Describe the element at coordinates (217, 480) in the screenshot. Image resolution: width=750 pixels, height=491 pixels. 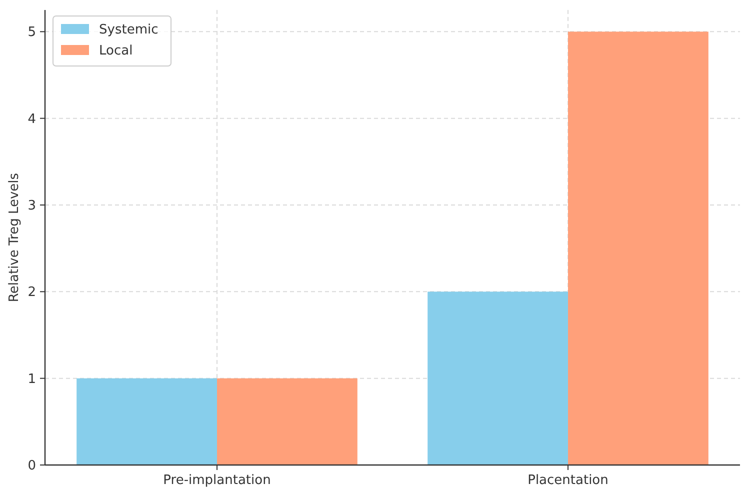
I see `x-tick-label: Pre-implantation` at that location.